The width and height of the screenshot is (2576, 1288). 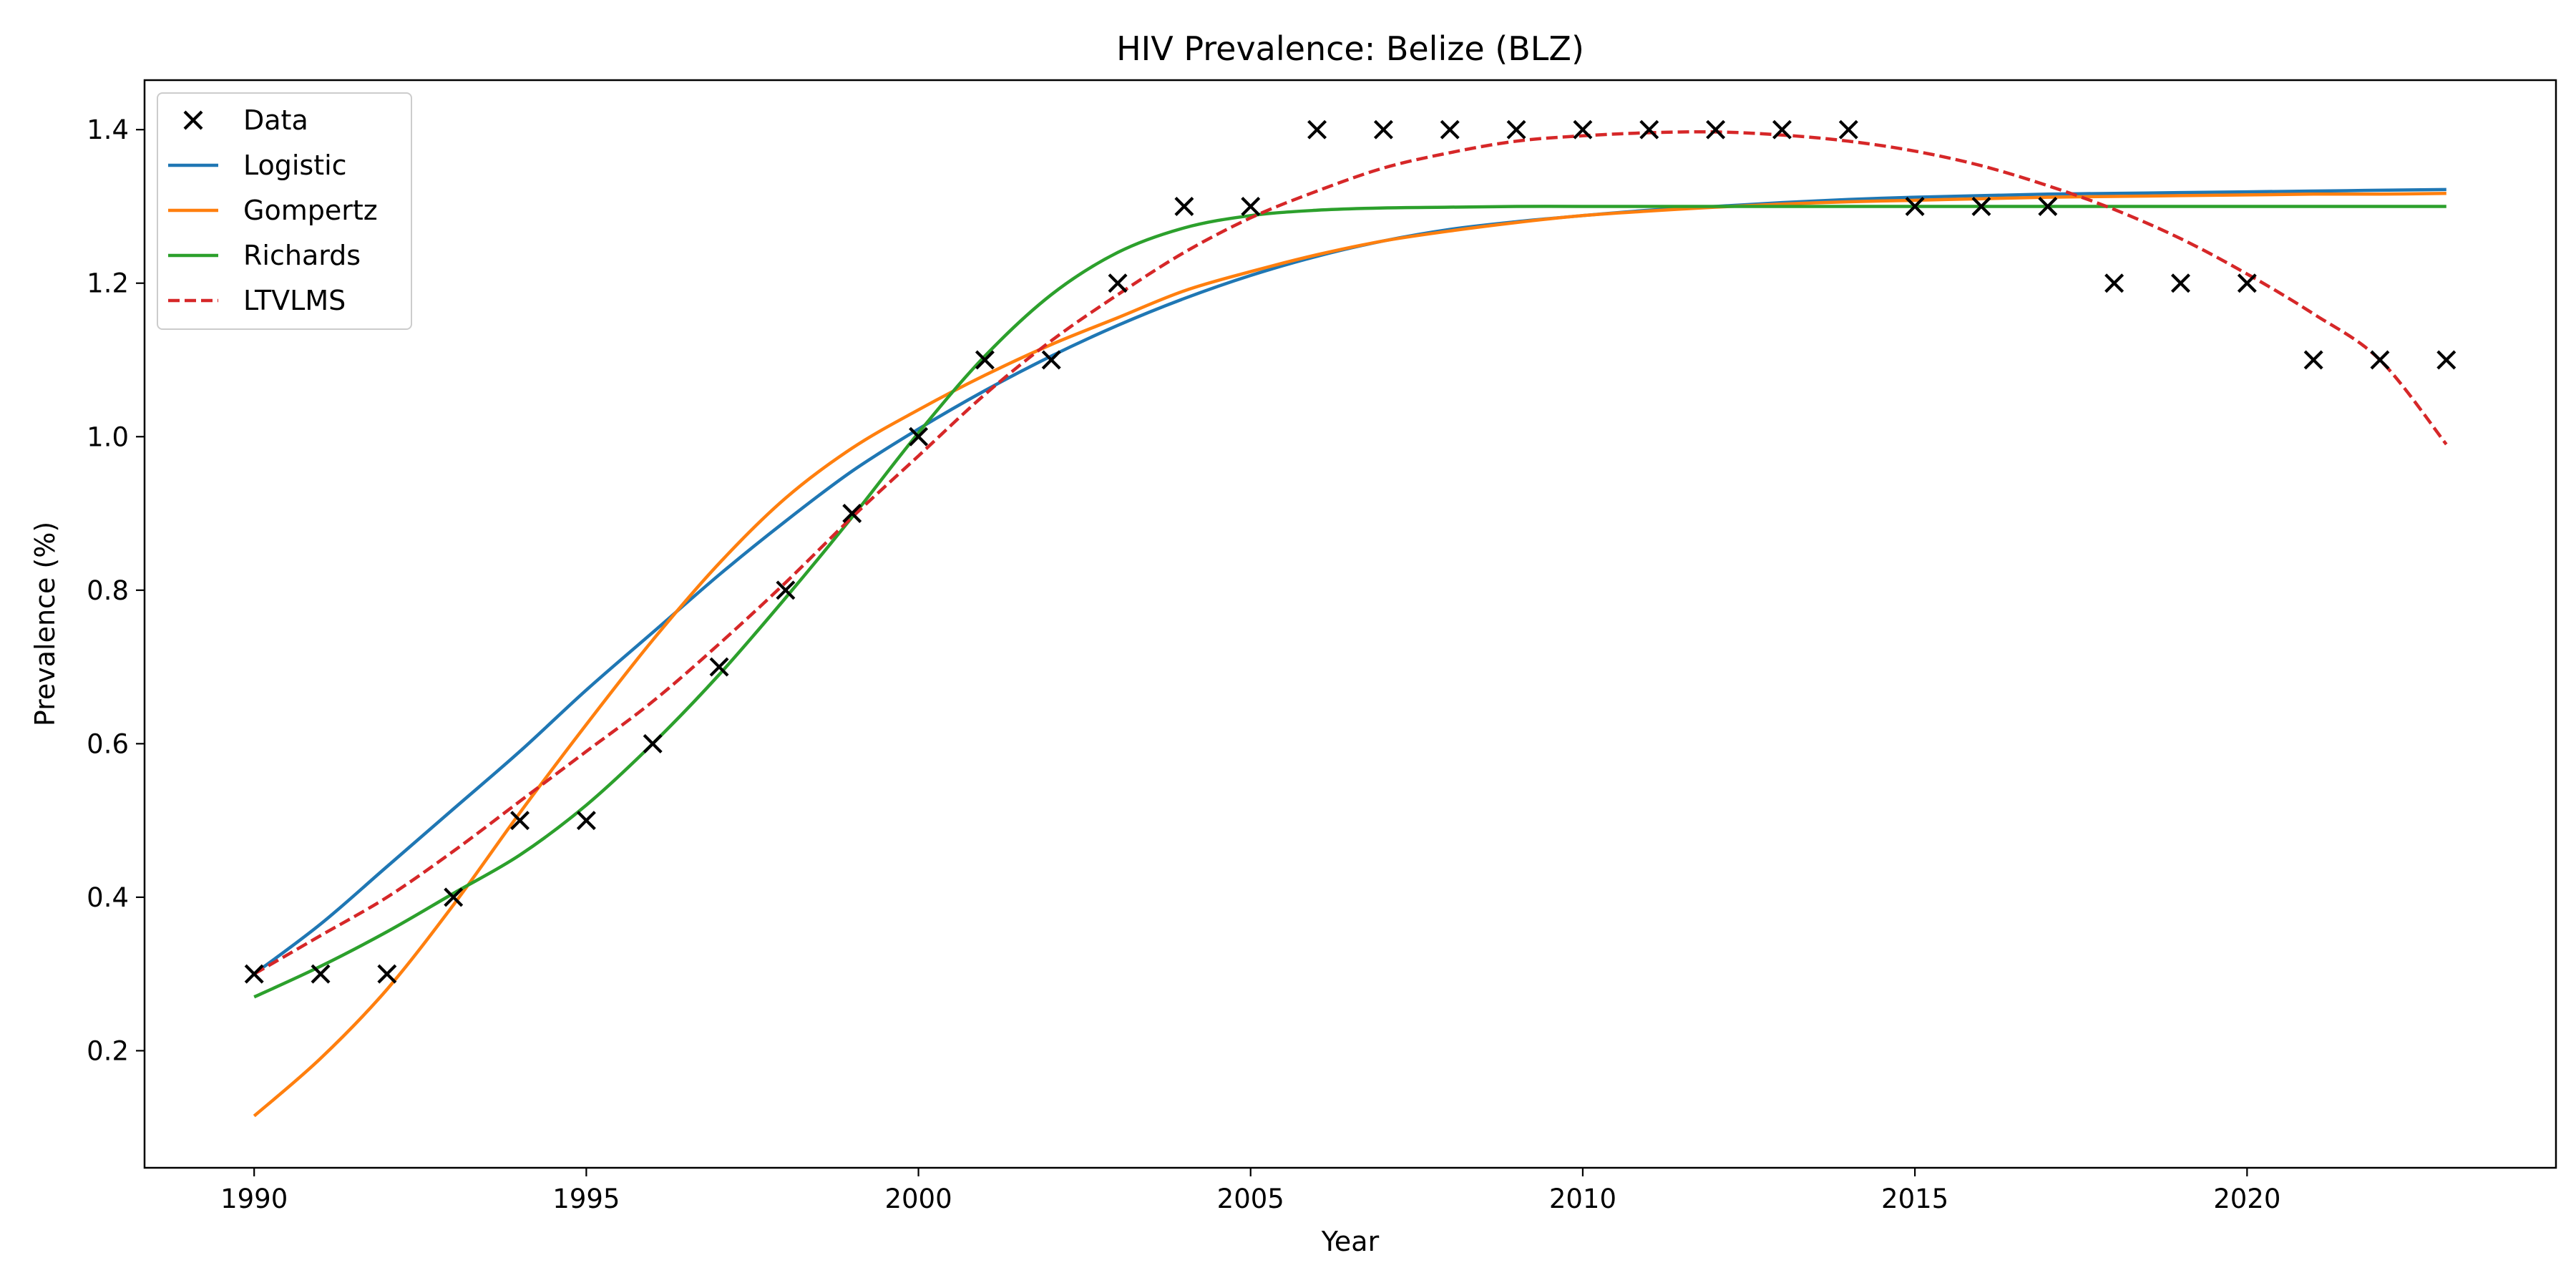 What do you see at coordinates (108, 897) in the screenshot?
I see `y-tick-label: 0.4` at bounding box center [108, 897].